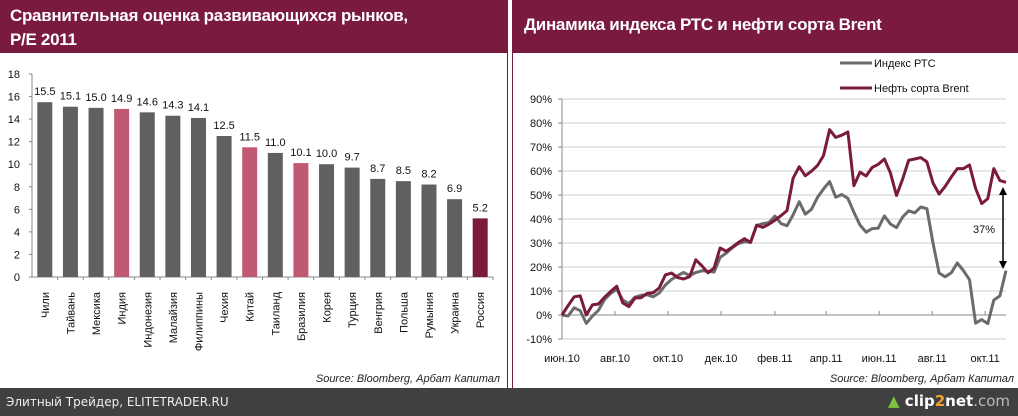 This screenshot has width=1018, height=416. What do you see at coordinates (174, 317) in the screenshot?
I see `category-label: Малайзия` at bounding box center [174, 317].